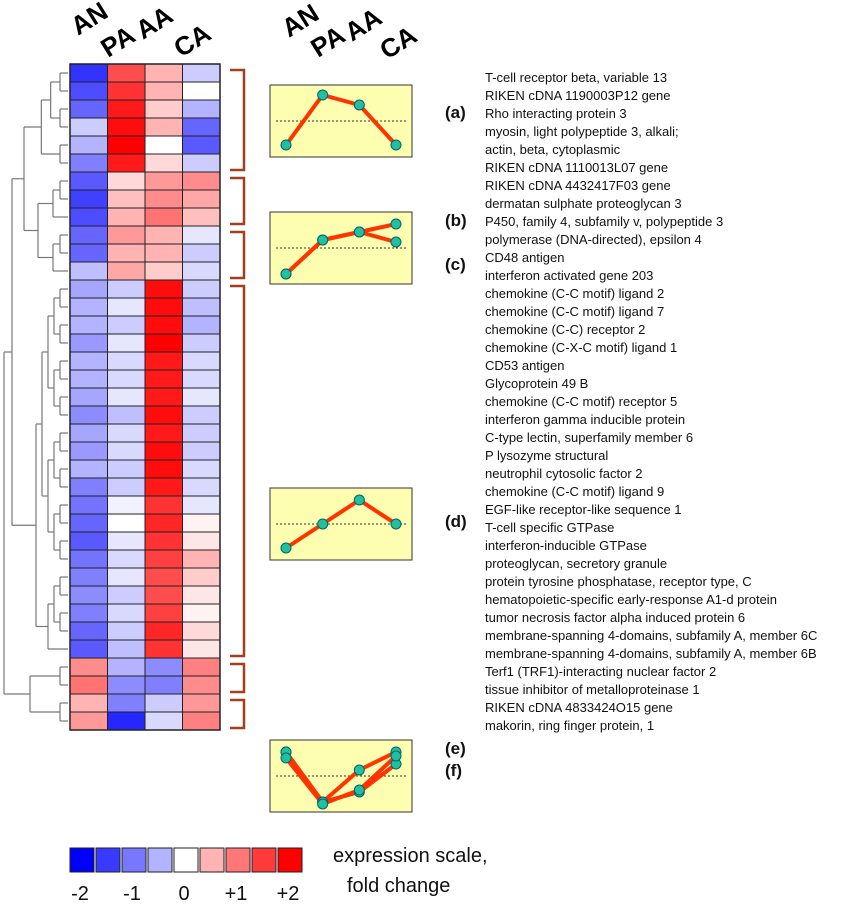  Describe the element at coordinates (398, 886) in the screenshot. I see `scale-title-line2: fold change` at that location.